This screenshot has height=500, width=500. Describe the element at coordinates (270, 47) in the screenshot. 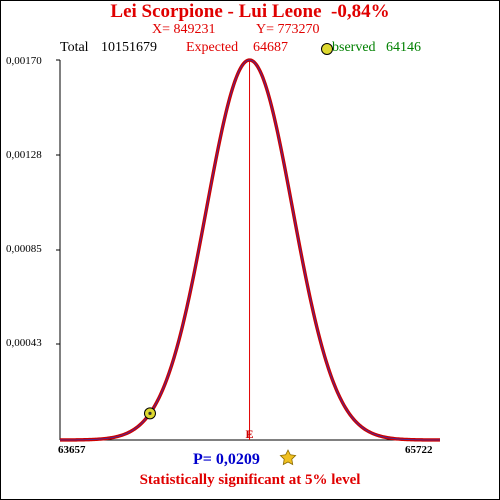

I see `expected-value: 64687` at that location.